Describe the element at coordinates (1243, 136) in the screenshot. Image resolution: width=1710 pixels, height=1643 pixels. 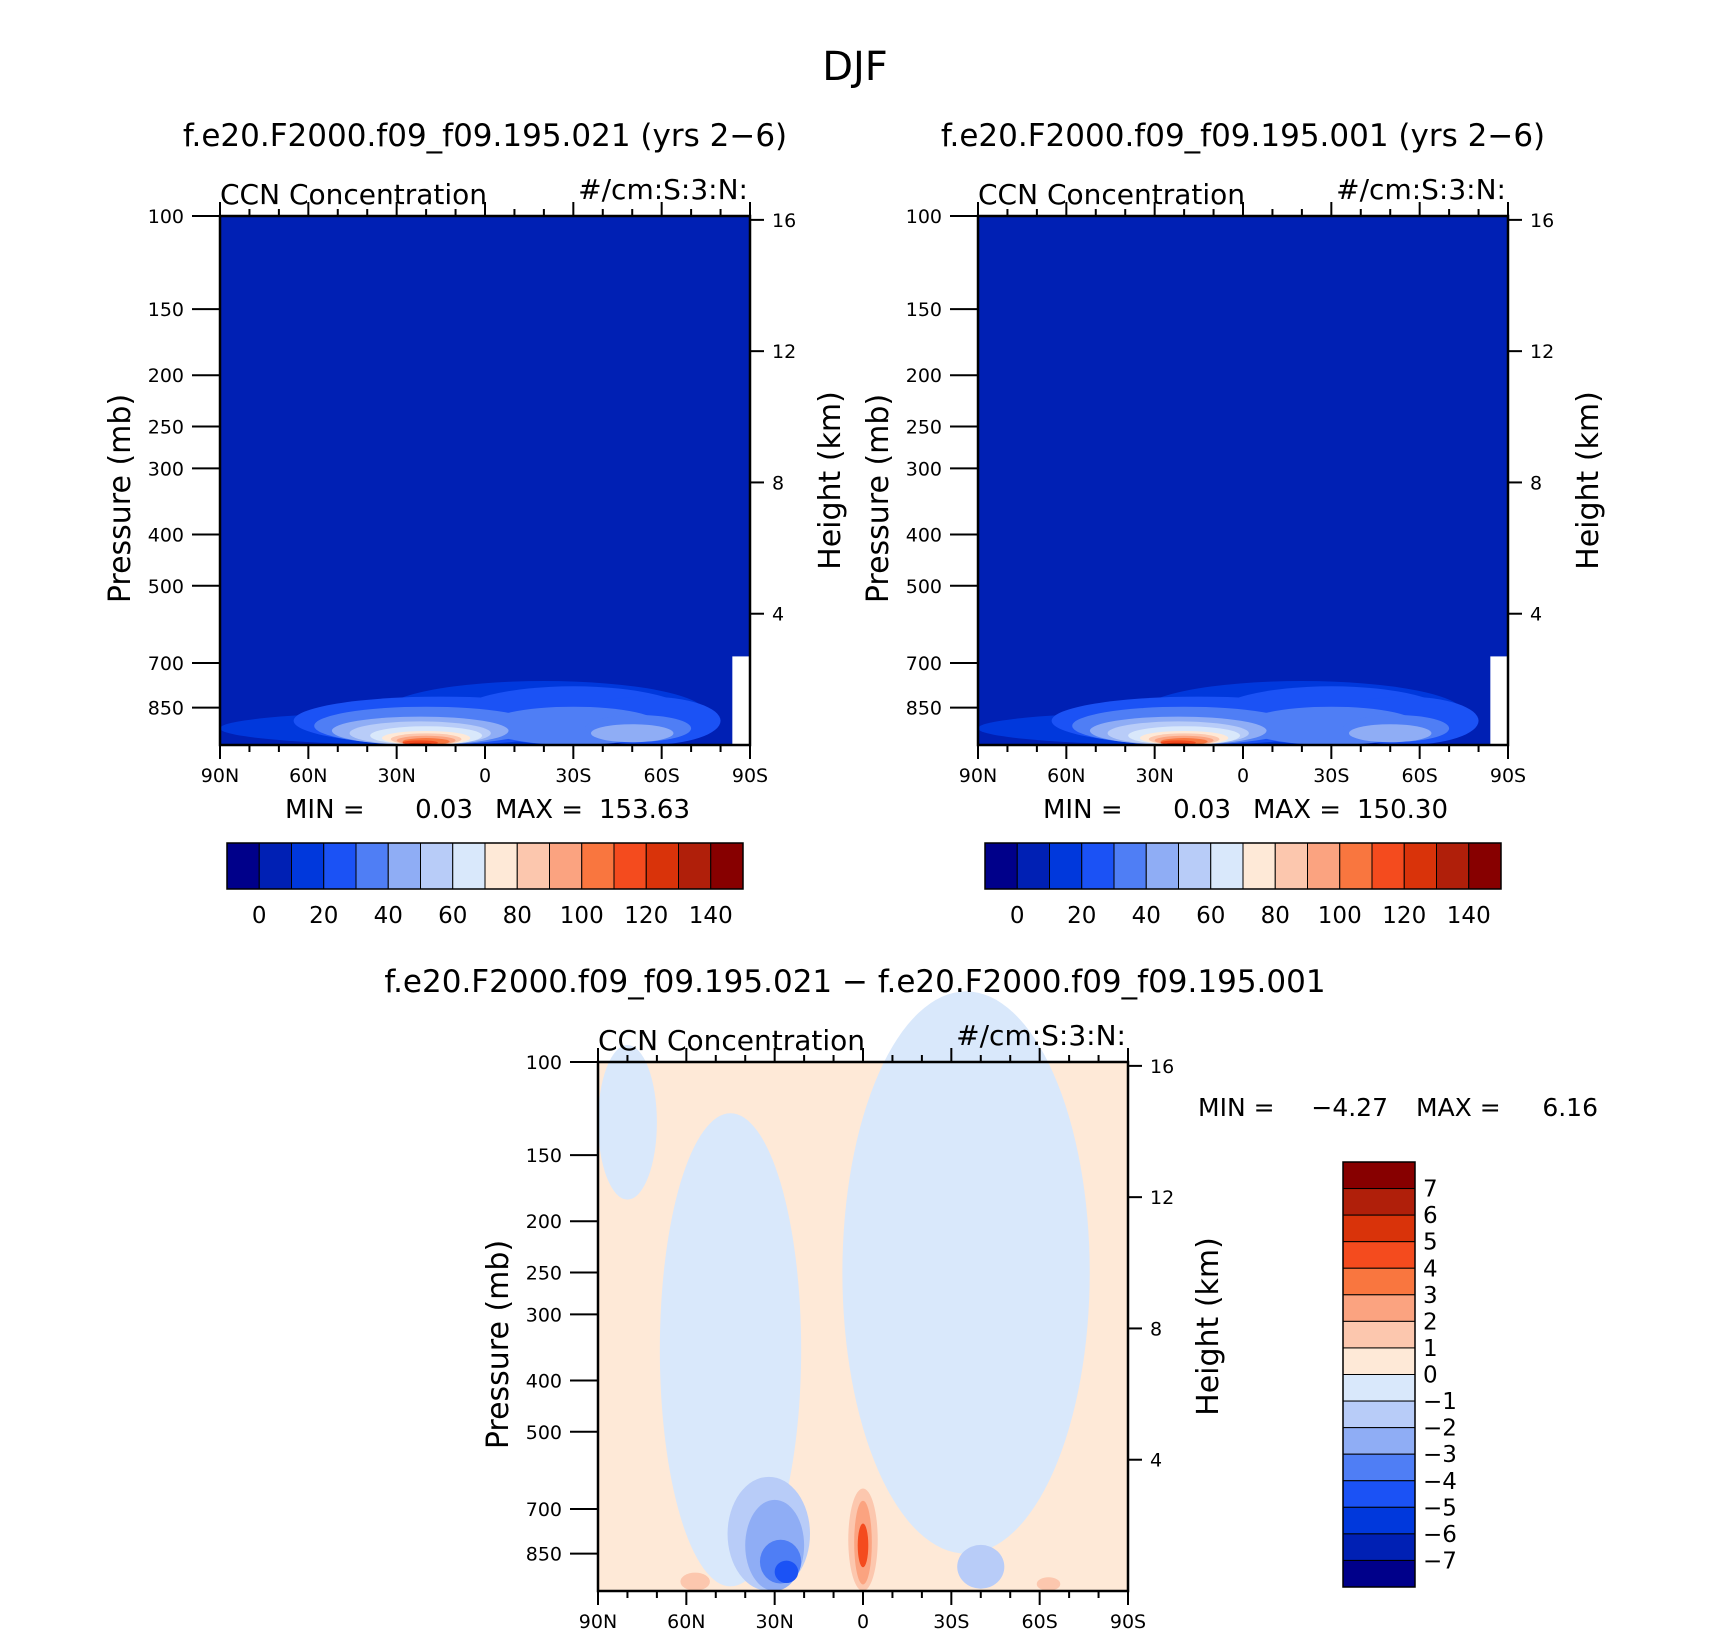
I see `panel-title: f.e20.F2000.f09_f09.195.001 (yrs 2−6)` at that location.